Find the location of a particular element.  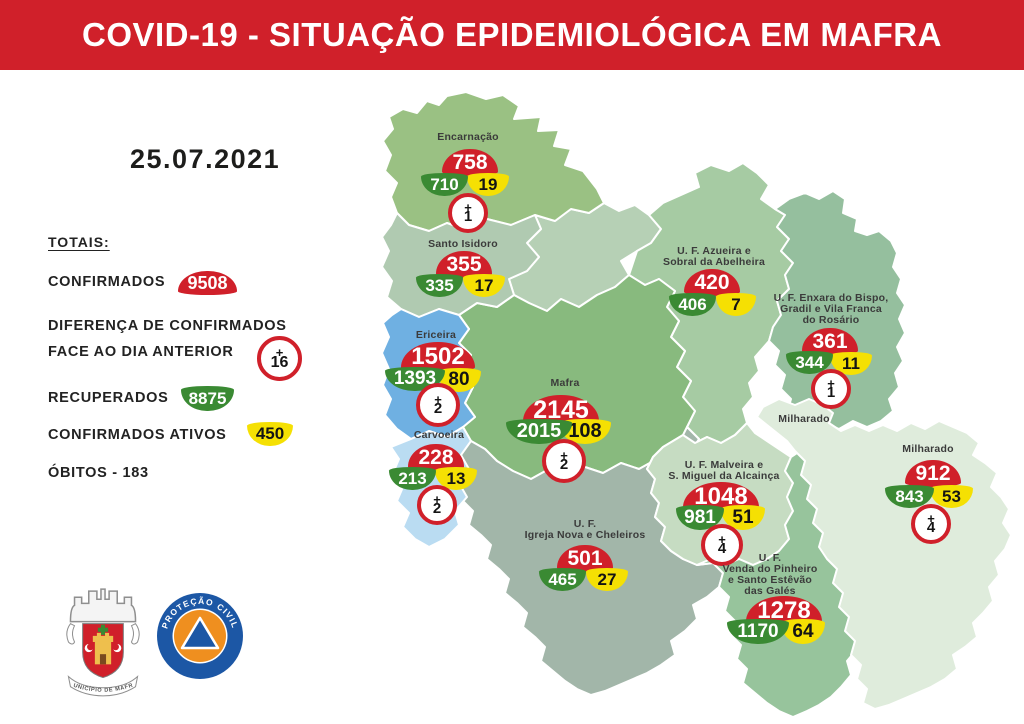

deaths-label: ÓBITOS - is located at coordinates (83, 473).